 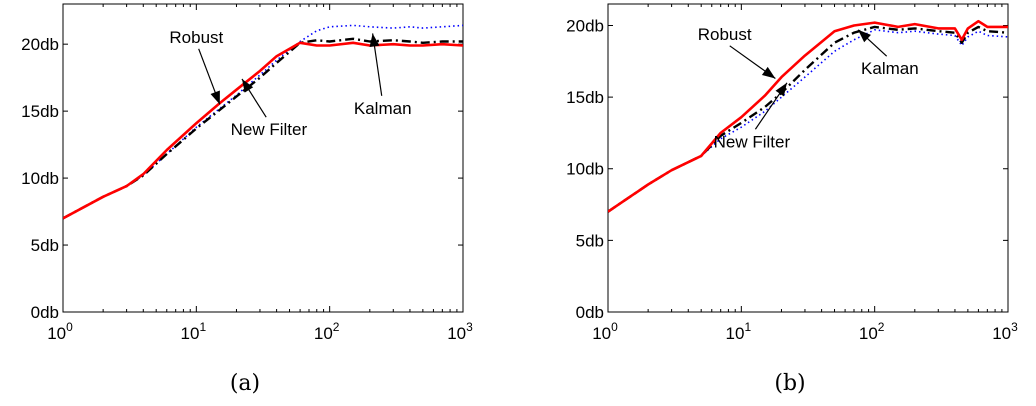 What do you see at coordinates (245, 383) in the screenshot?
I see `panel-caption: (a)` at bounding box center [245, 383].